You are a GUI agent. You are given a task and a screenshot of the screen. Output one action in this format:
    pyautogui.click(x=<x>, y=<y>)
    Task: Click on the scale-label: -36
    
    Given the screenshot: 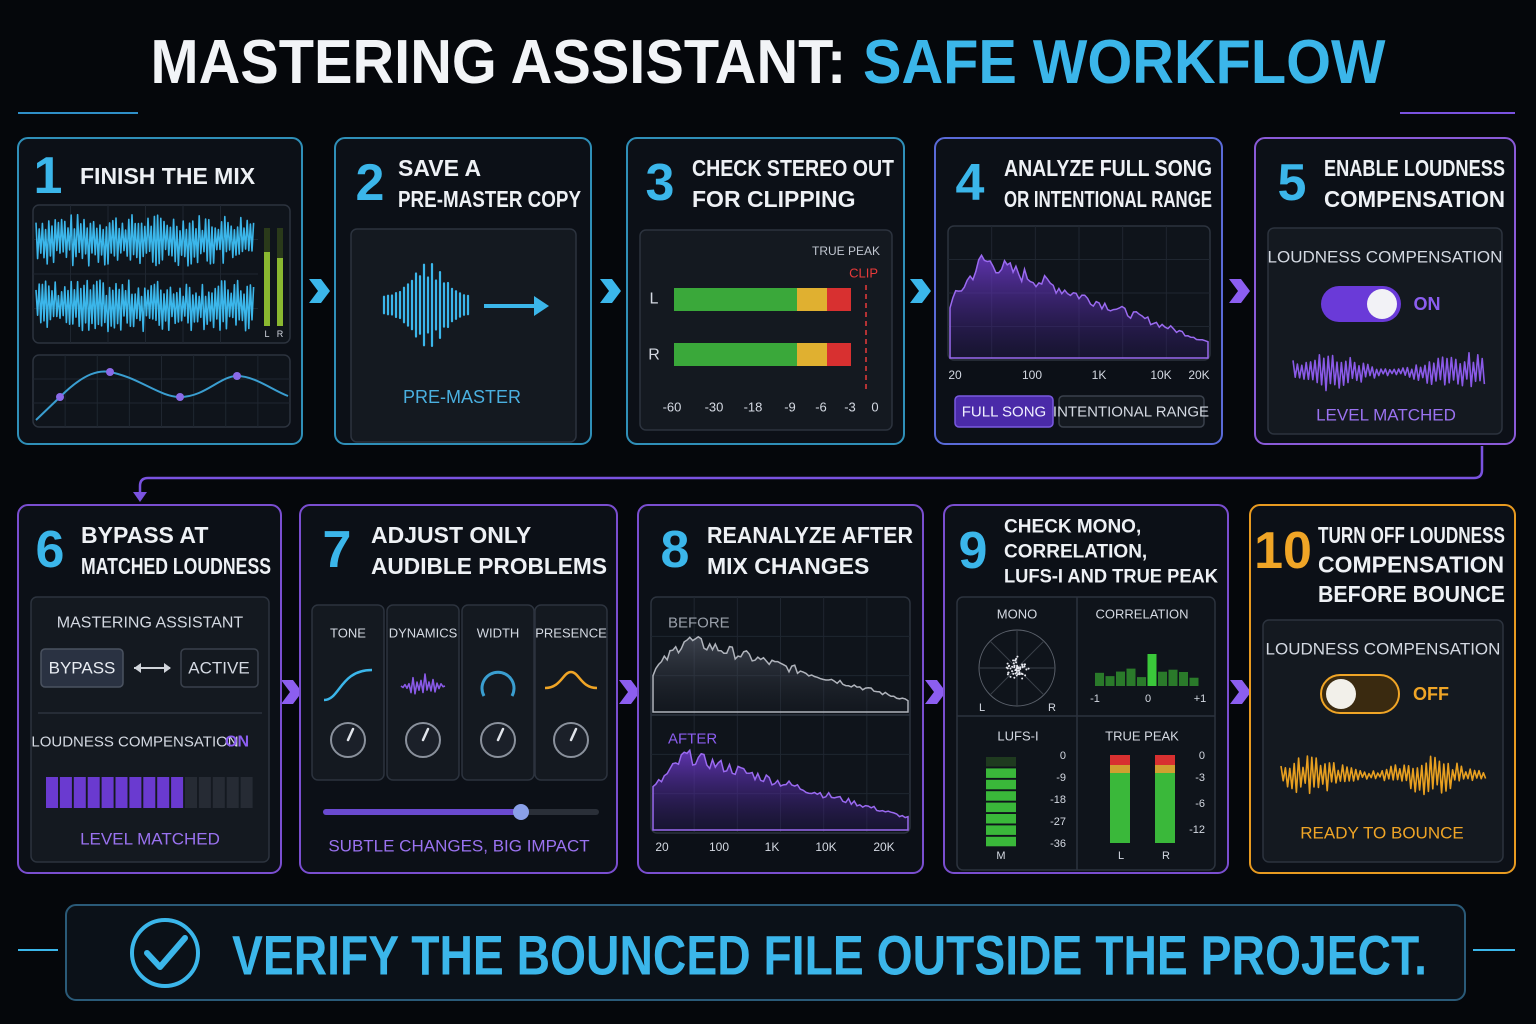 What is the action you would take?
    pyautogui.click(x=1058, y=844)
    